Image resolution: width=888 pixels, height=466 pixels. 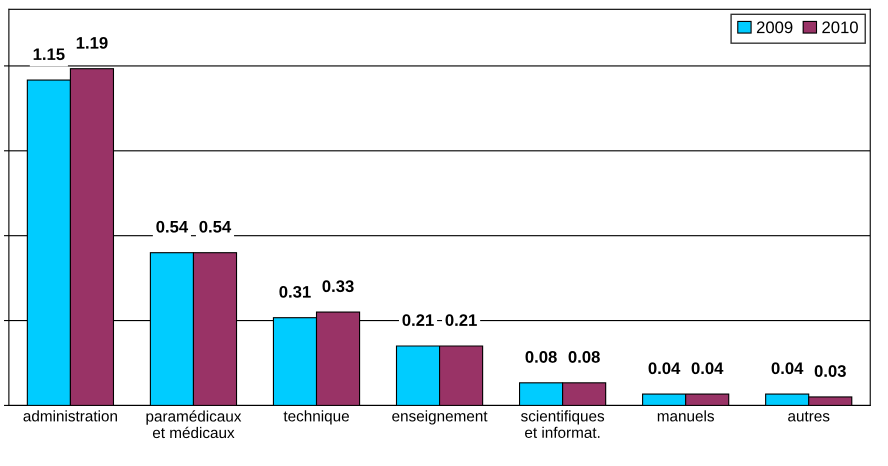 I want to click on legend-label: 2010, so click(x=840, y=27).